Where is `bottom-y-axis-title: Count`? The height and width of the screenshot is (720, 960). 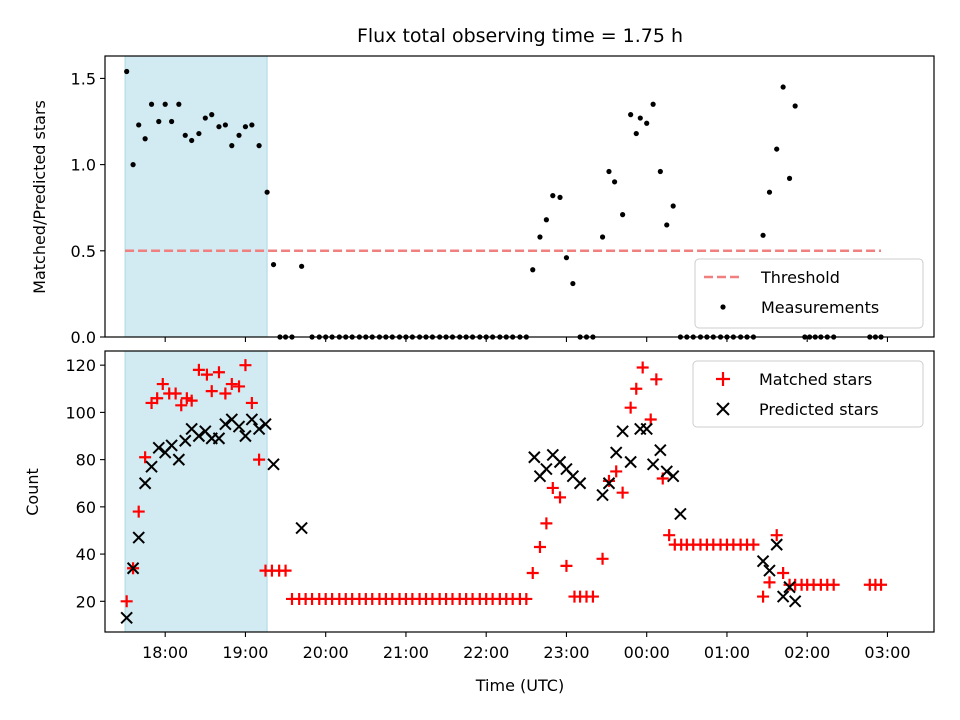 bottom-y-axis-title: Count is located at coordinates (32, 492).